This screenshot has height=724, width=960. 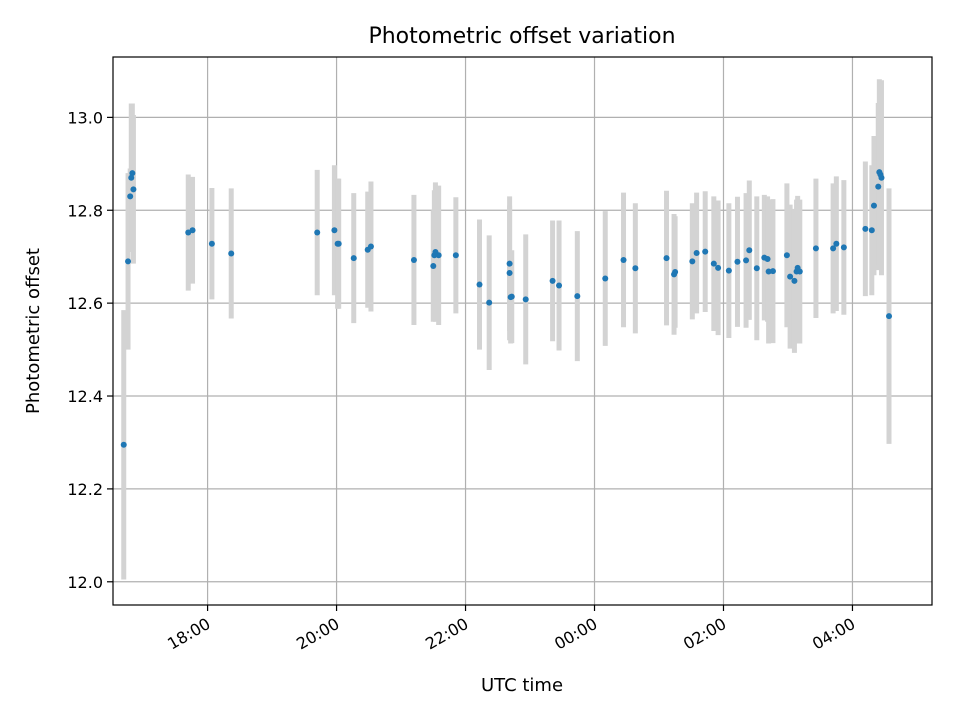 What do you see at coordinates (85, 303) in the screenshot?
I see `y-tick-label: 12.6` at bounding box center [85, 303].